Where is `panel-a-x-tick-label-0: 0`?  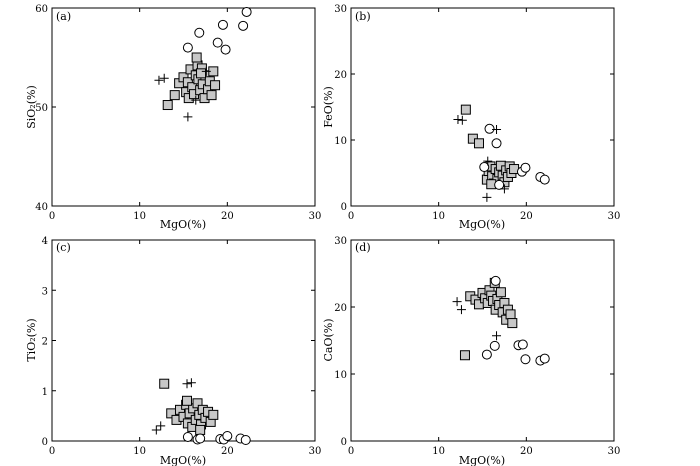
panel-a-x-tick-label-0: 0 is located at coordinates (52, 216).